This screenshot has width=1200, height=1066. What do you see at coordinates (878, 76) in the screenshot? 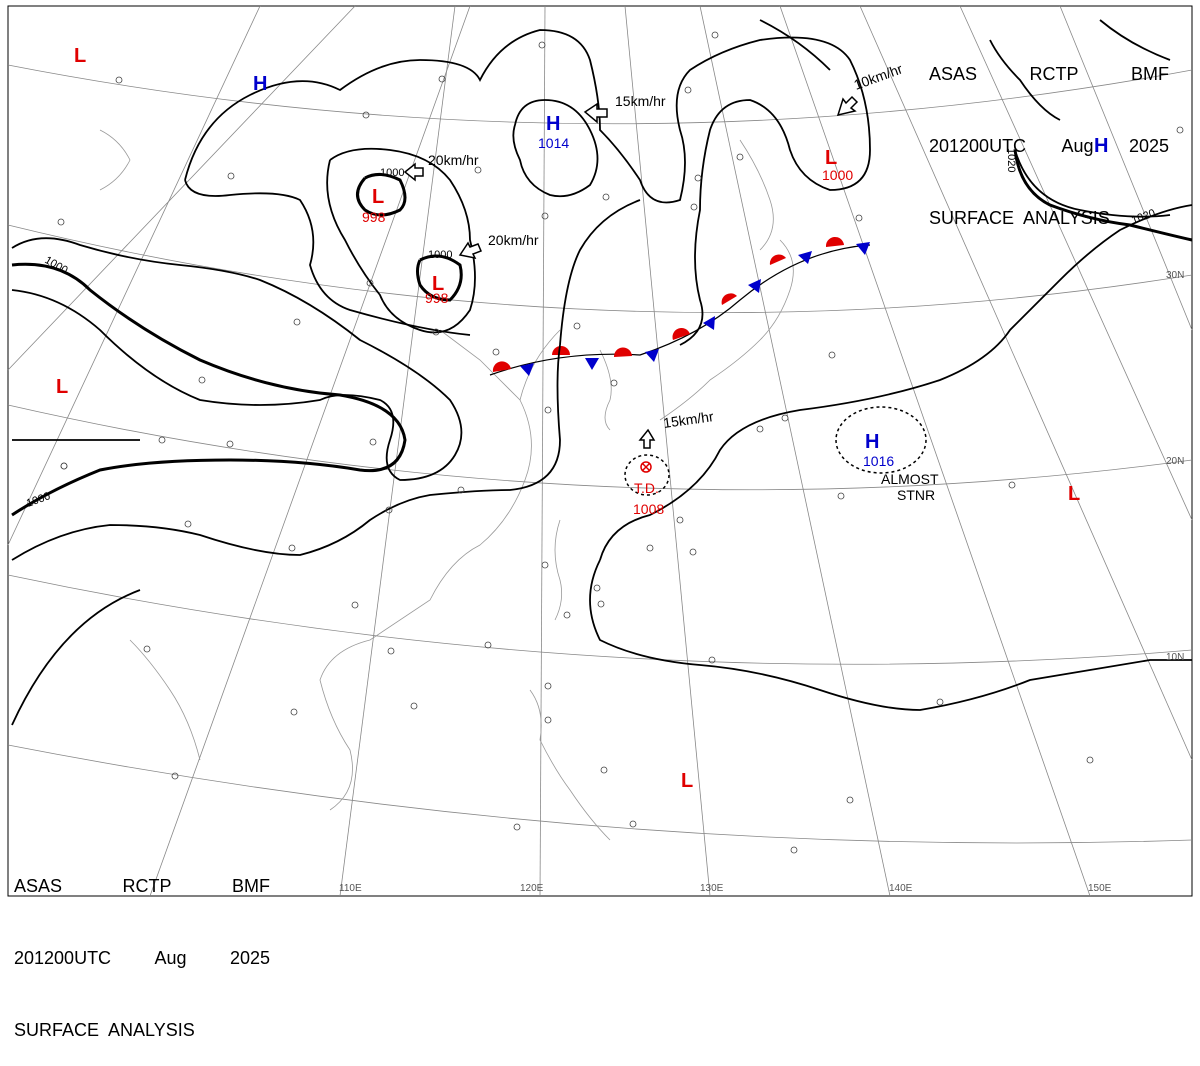
I see `motion-vector-label: 10km/hr` at bounding box center [878, 76].